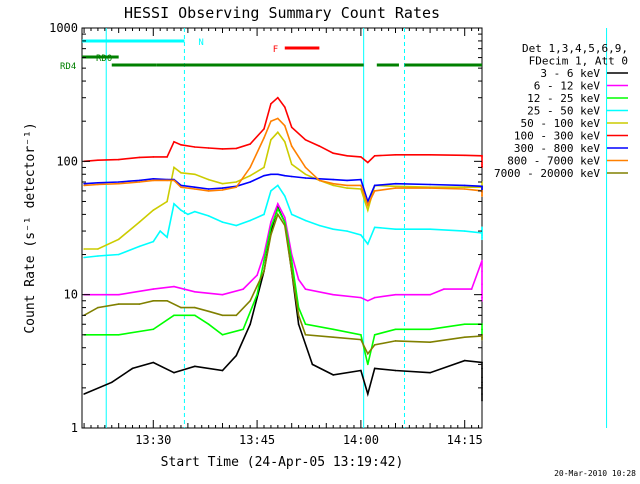  Describe the element at coordinates (71, 295) in the screenshot. I see `y-tick-label: 10` at that location.